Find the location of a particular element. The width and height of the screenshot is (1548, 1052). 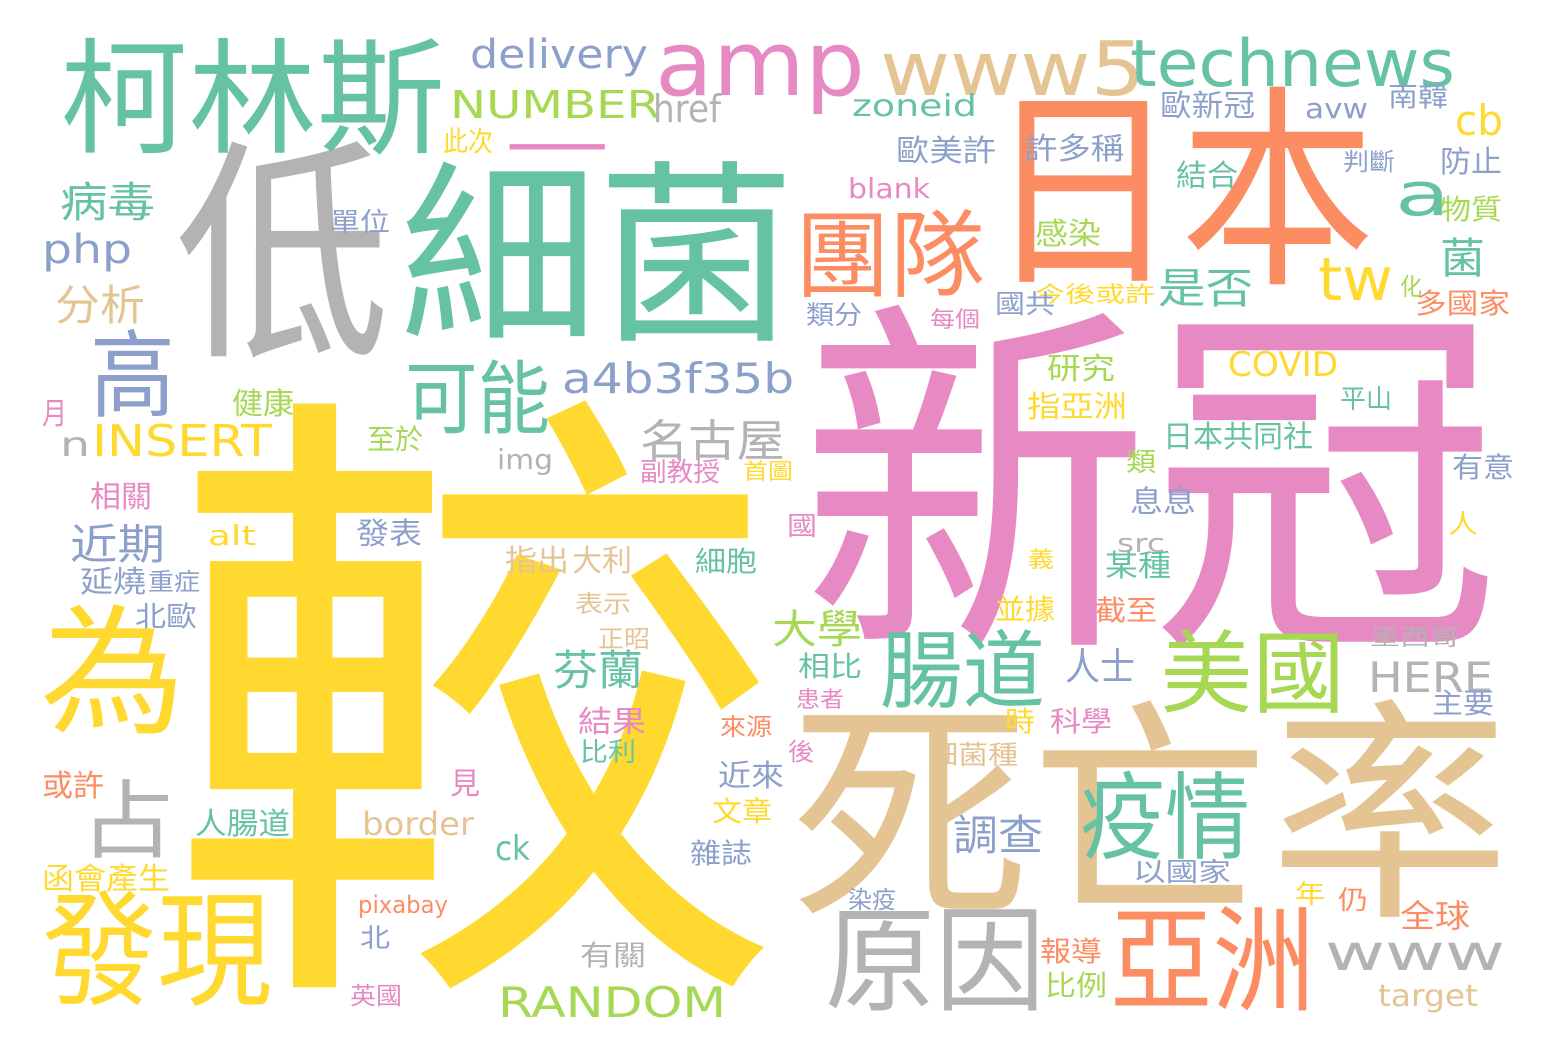

word-62: 類分 is located at coordinates (834, 316).